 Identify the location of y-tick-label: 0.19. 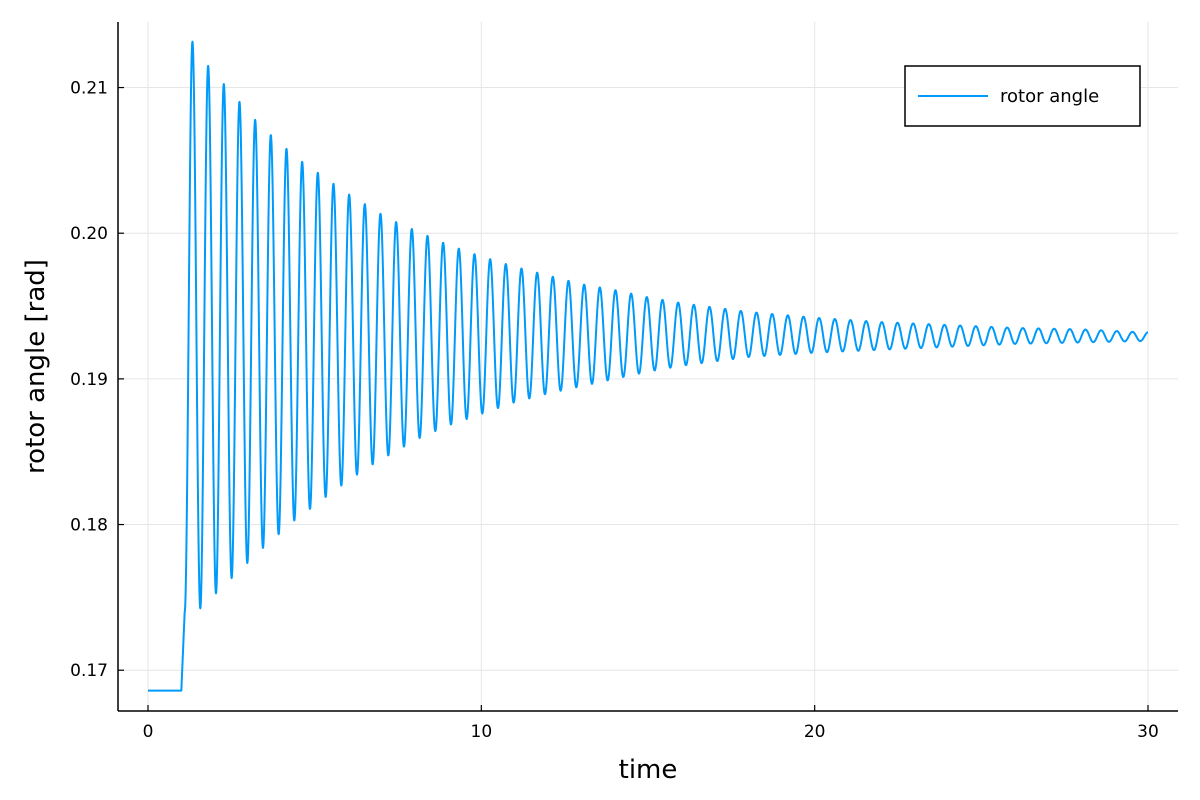
(89, 380).